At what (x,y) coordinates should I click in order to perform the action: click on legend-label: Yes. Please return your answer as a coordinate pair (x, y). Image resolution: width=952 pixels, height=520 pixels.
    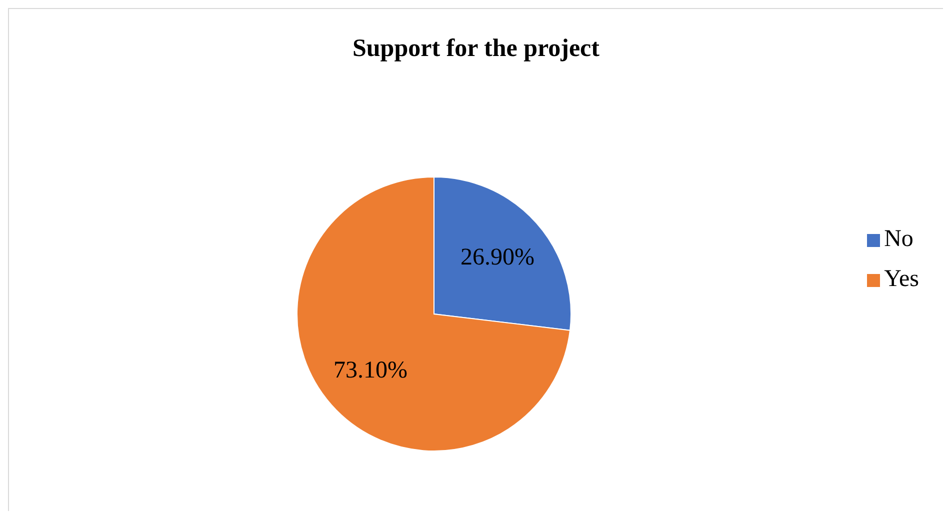
    Looking at the image, I should click on (901, 279).